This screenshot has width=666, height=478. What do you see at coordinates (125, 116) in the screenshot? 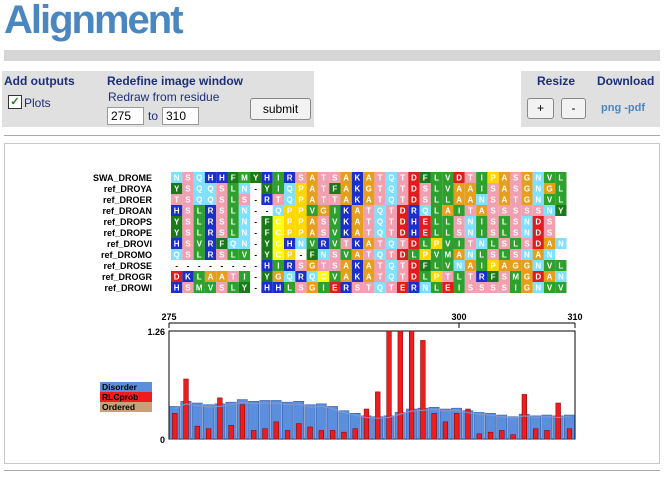
I see `from-residue-input` at bounding box center [125, 116].